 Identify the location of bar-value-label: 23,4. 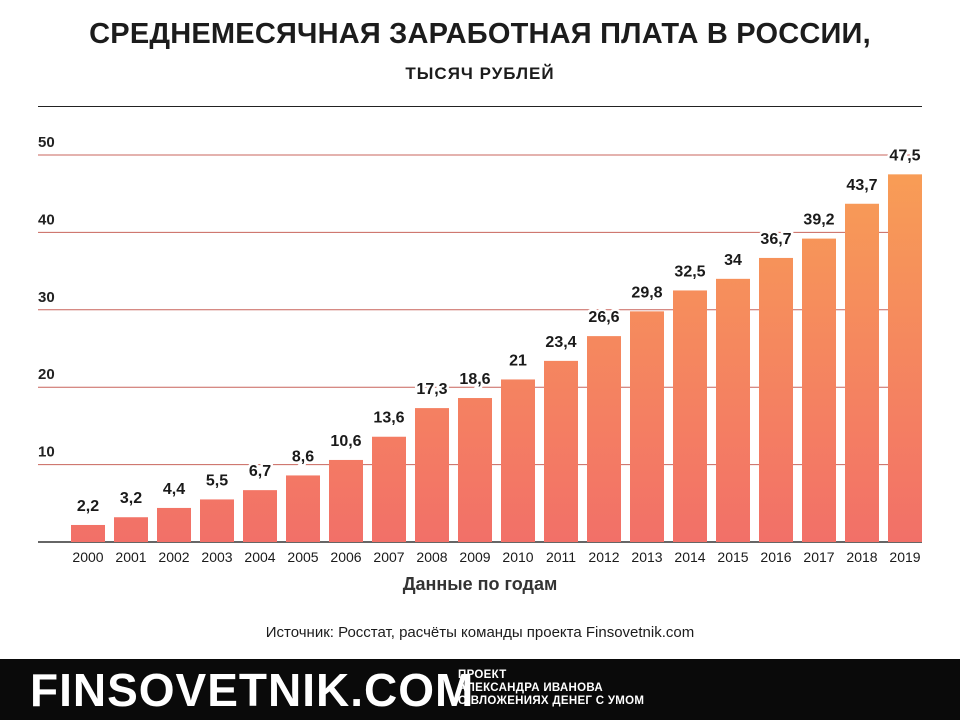
(560, 342).